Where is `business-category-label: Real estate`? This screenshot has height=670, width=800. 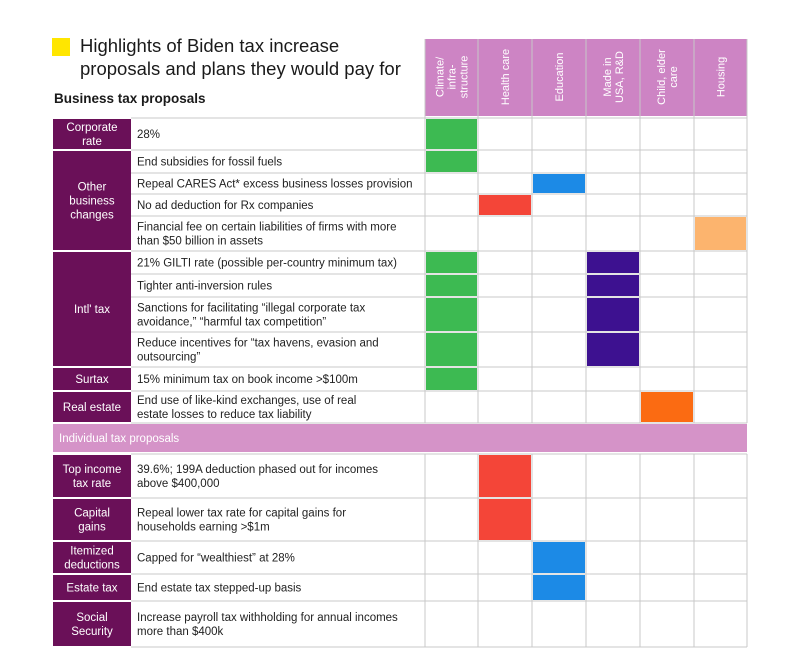 business-category-label: Real estate is located at coordinates (92, 408).